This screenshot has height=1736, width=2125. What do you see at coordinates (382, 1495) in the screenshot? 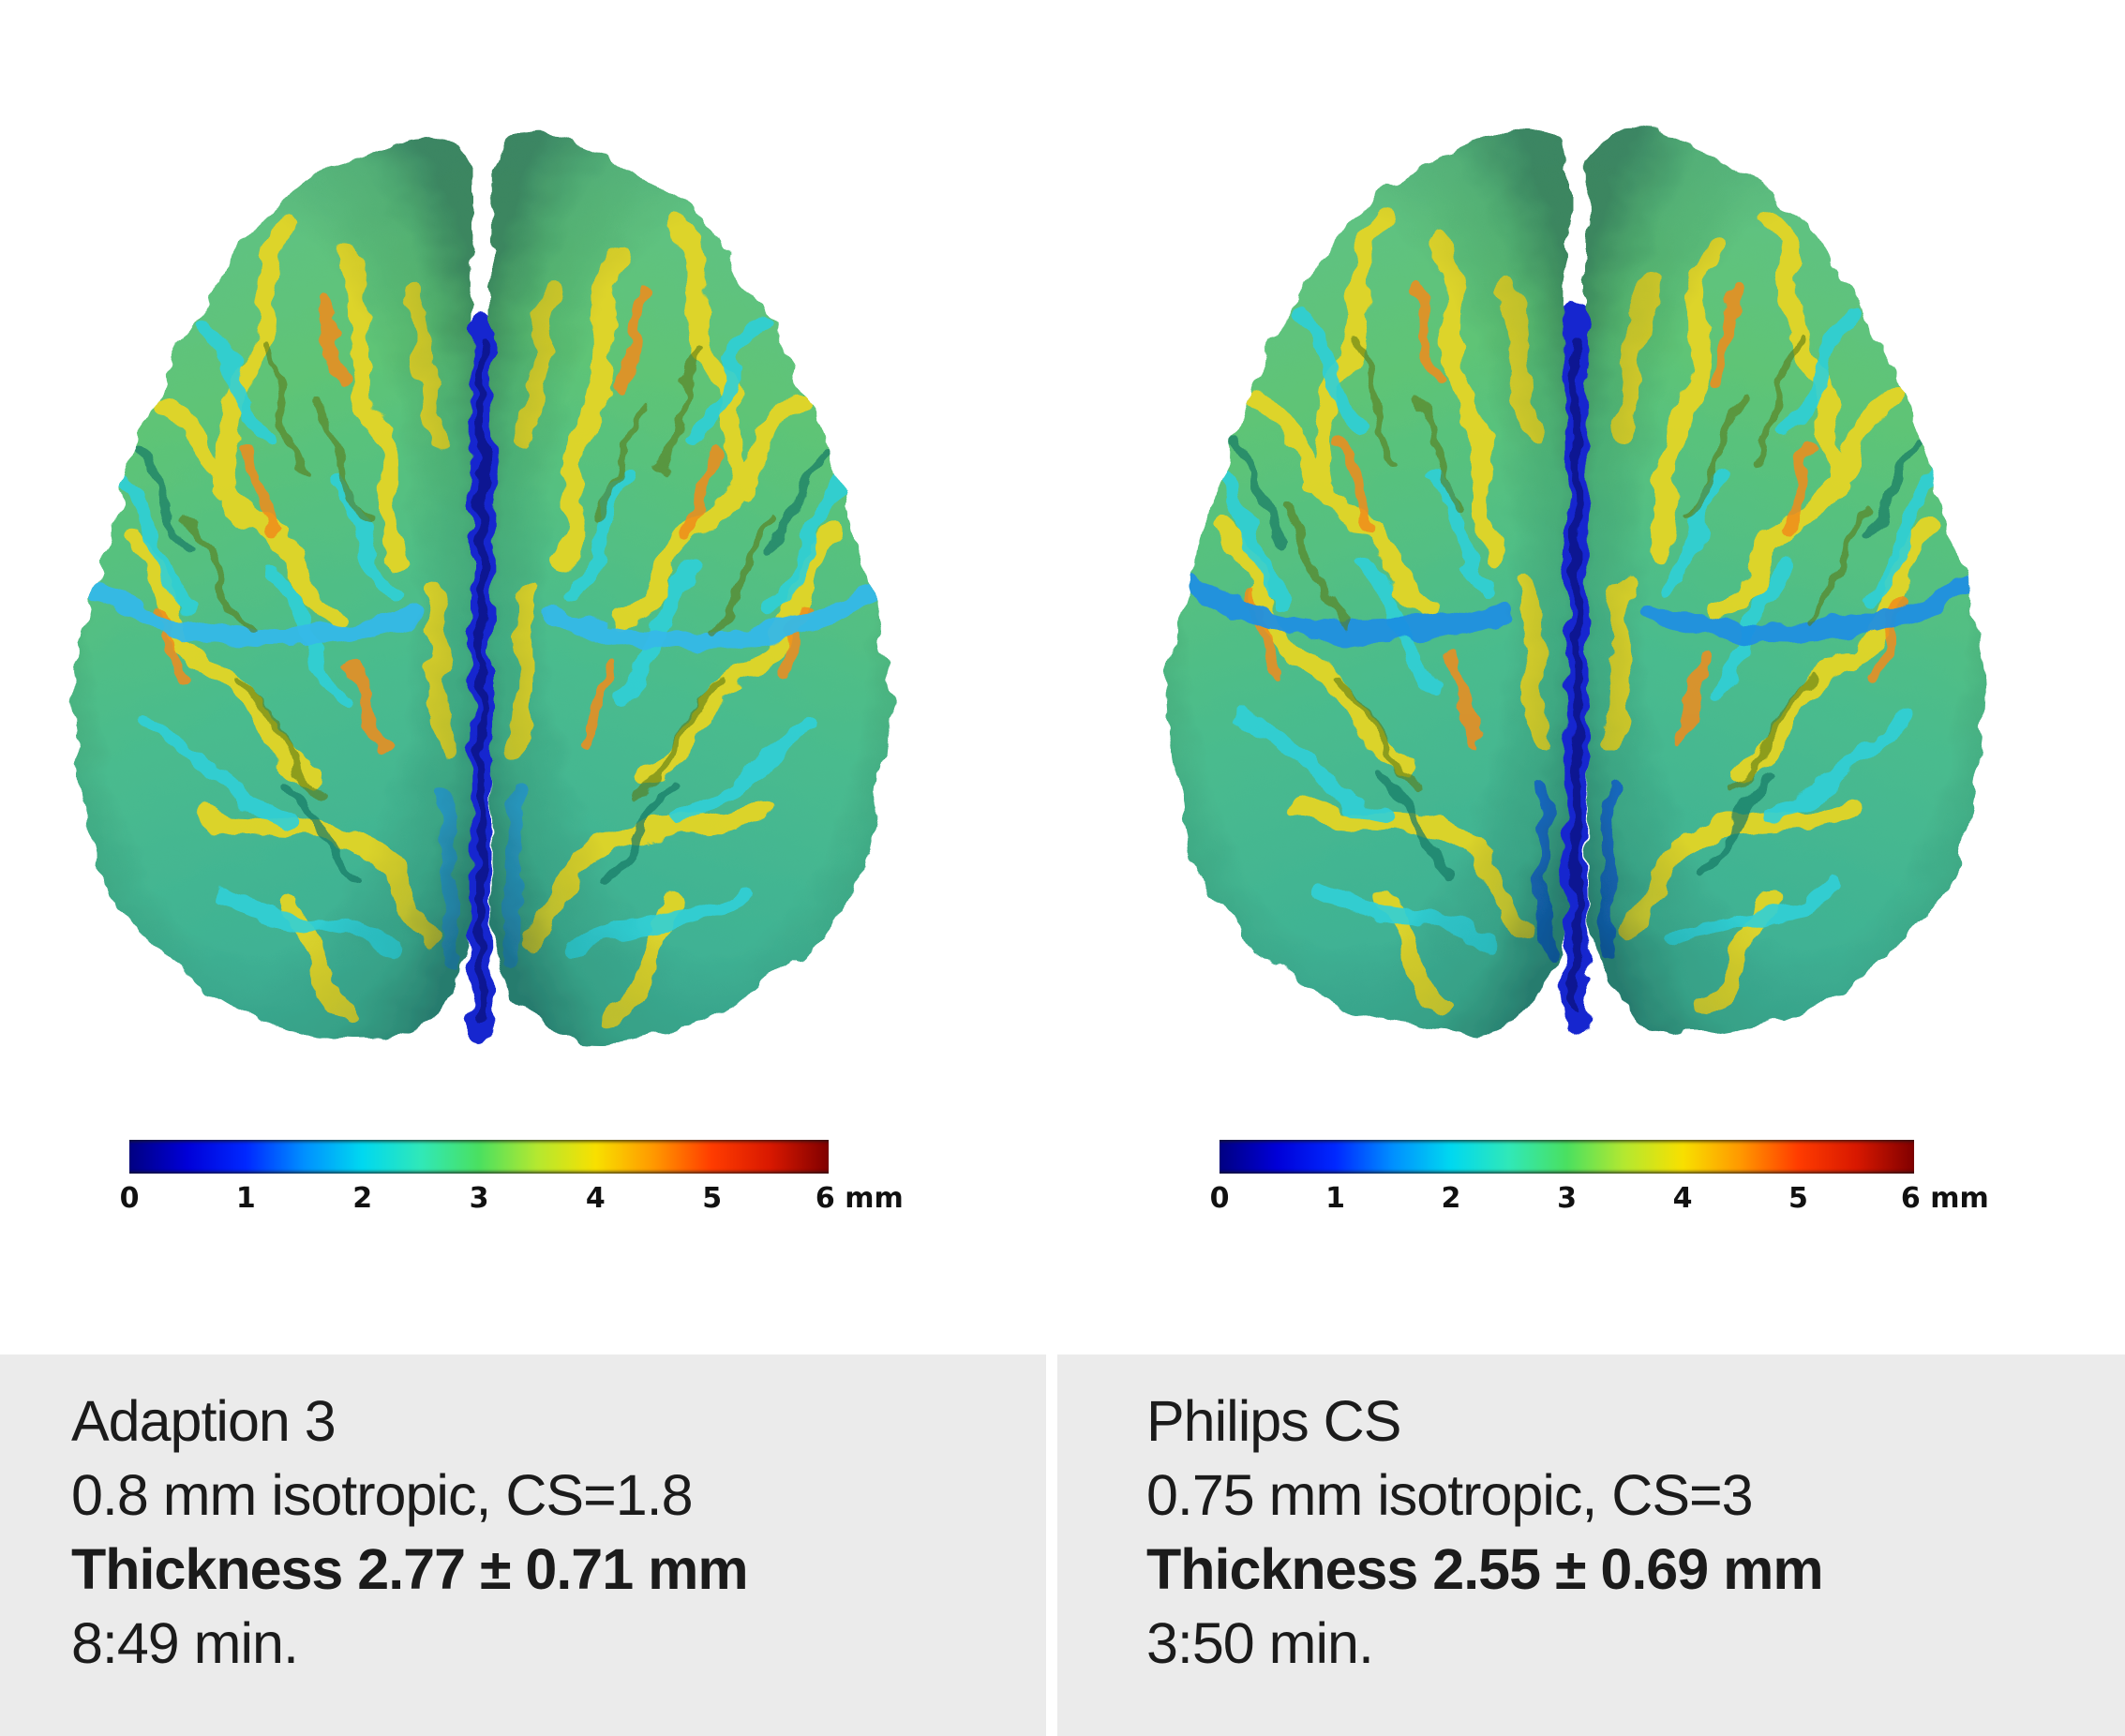
I see `resolution-line: 0.8 mm isotropic, CS=1.8` at bounding box center [382, 1495].